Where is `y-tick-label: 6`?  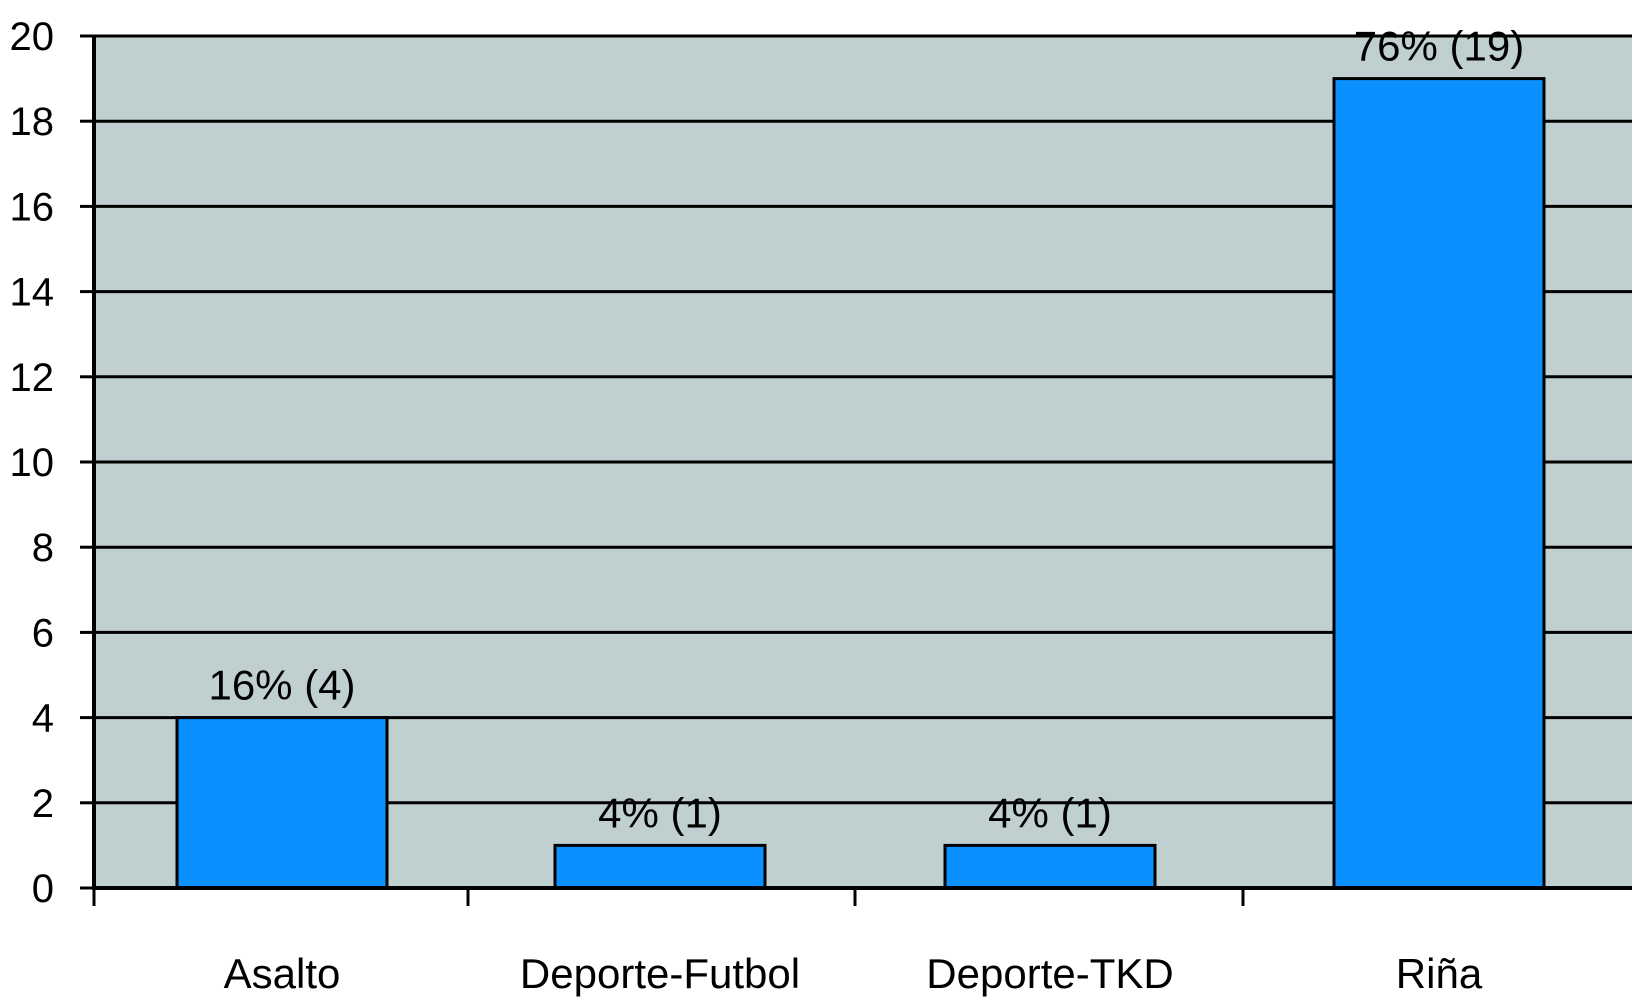 y-tick-label: 6 is located at coordinates (43, 633).